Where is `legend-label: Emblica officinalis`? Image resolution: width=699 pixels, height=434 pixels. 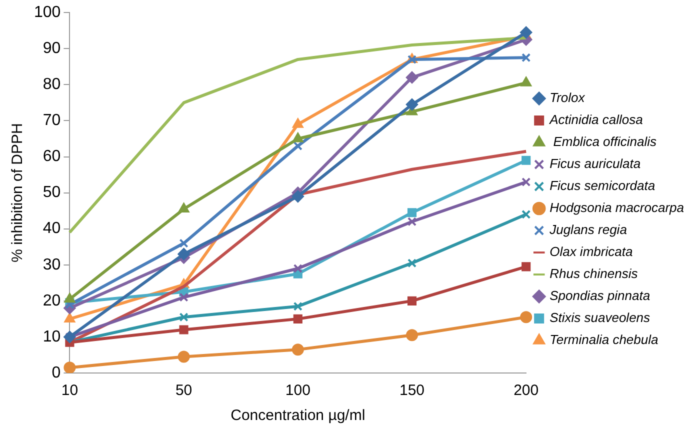 legend-label: Emblica officinalis is located at coordinates (604, 142).